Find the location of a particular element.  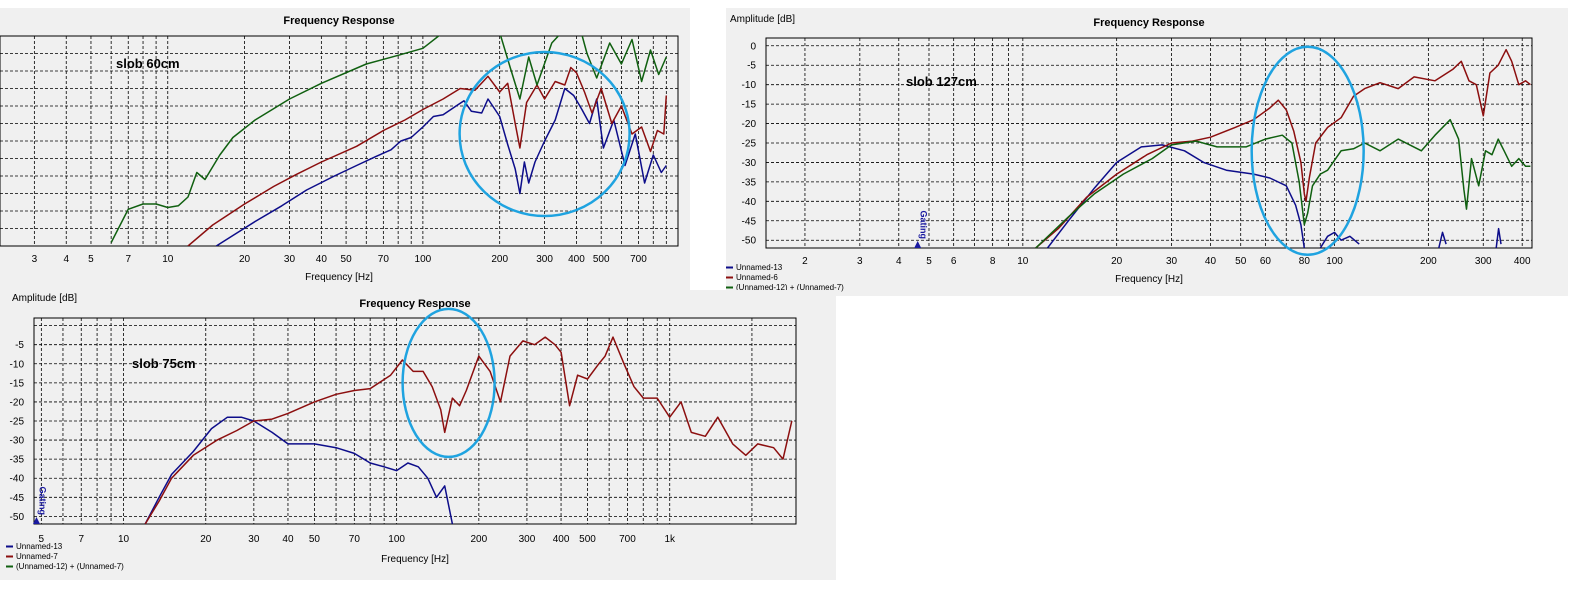

x-tick-label: 6 is located at coordinates (954, 261).